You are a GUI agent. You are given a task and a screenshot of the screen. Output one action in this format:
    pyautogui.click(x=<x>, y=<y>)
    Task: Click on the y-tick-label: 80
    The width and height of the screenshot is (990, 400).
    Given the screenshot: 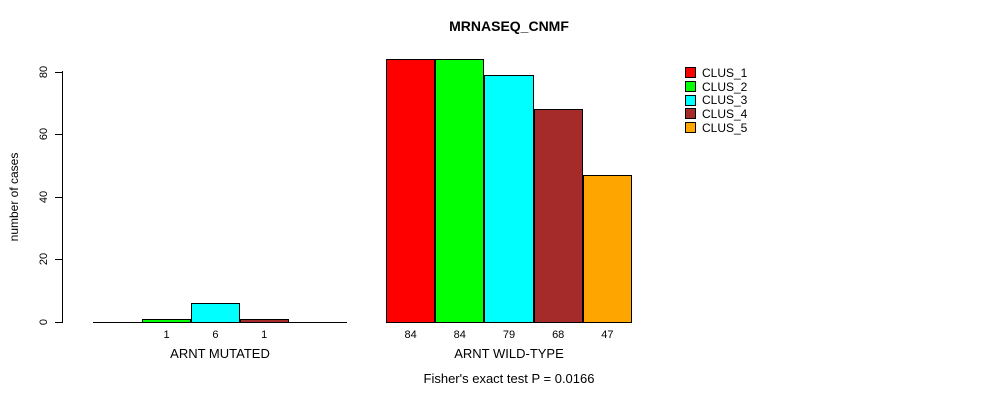 What is the action you would take?
    pyautogui.click(x=44, y=71)
    